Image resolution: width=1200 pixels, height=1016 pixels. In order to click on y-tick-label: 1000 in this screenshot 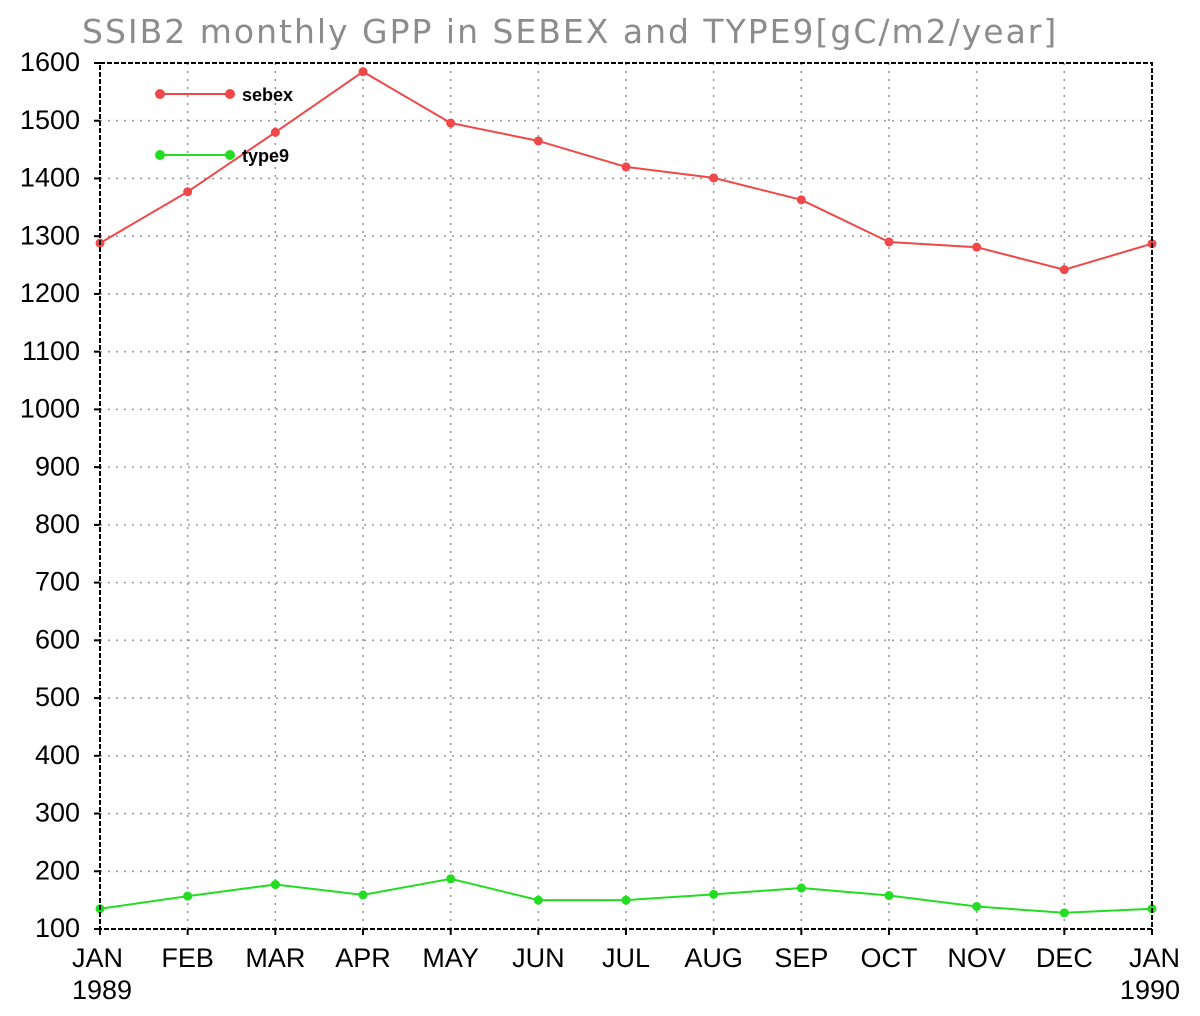, I will do `click(50, 409)`.